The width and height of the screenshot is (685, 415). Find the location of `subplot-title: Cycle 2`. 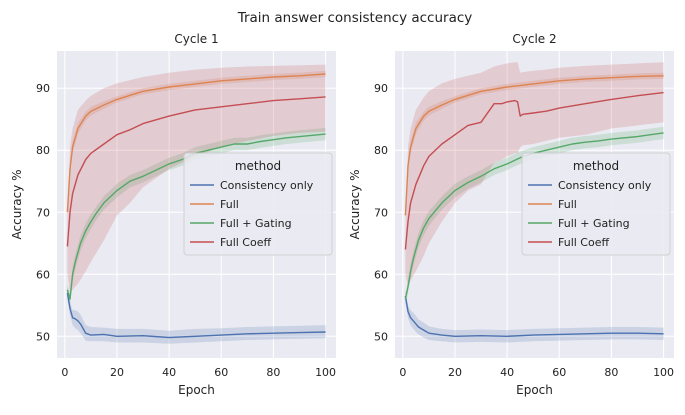

subplot-title: Cycle 2 is located at coordinates (534, 39).